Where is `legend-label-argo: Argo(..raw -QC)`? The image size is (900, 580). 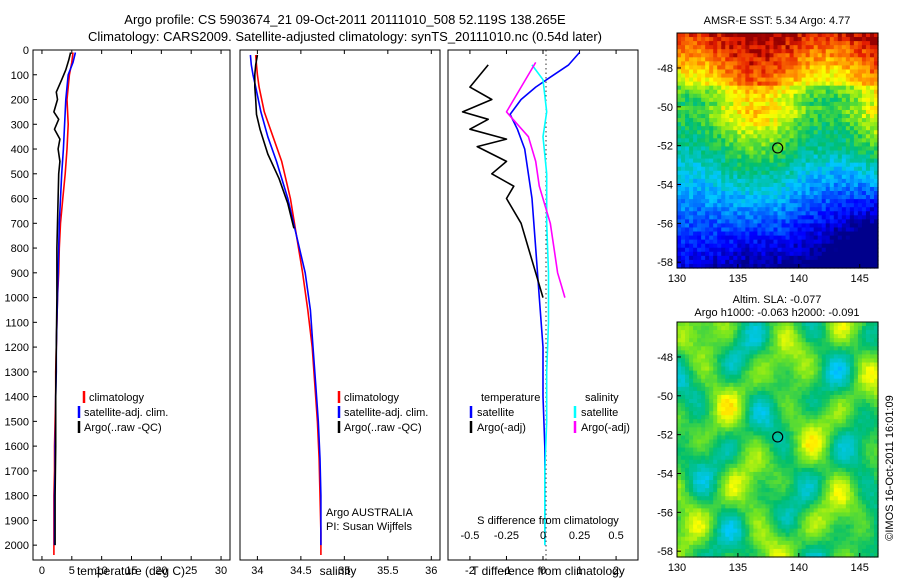
legend-label-argo: Argo(..raw -QC) is located at coordinates (123, 428).